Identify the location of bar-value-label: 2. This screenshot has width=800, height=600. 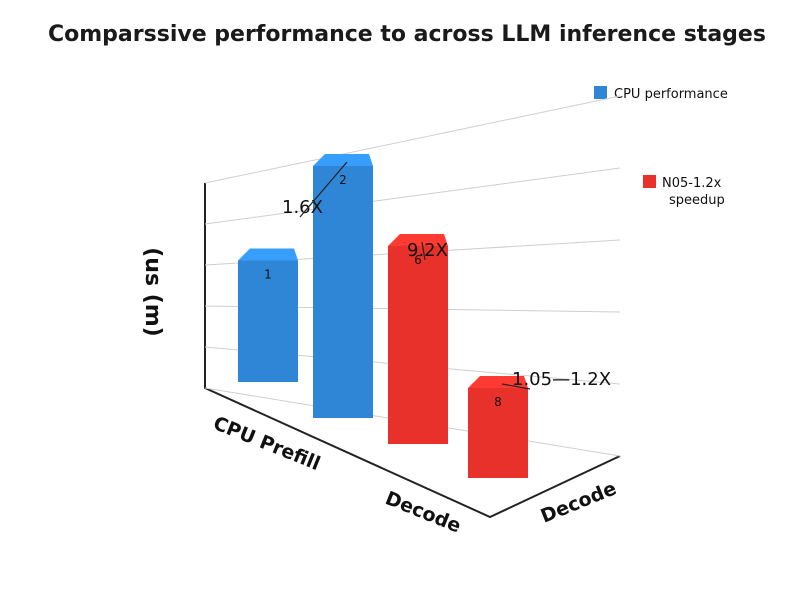
(343, 180).